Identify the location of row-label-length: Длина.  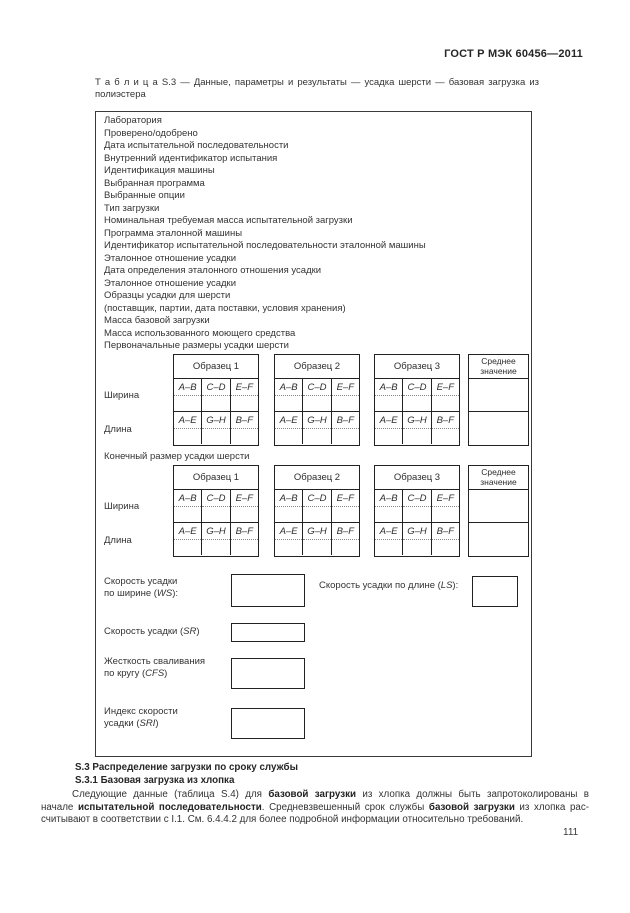
(118, 429).